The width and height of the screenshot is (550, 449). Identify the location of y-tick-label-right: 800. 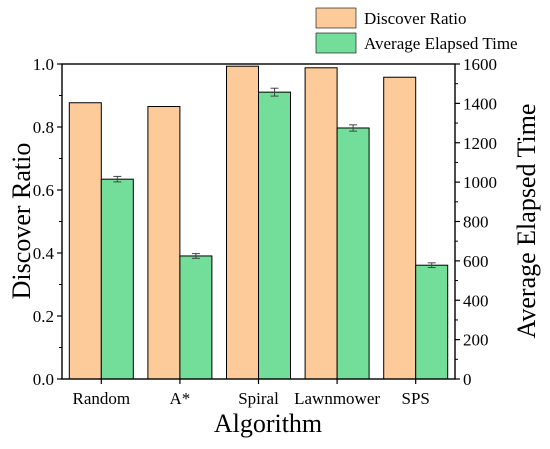
(476, 222).